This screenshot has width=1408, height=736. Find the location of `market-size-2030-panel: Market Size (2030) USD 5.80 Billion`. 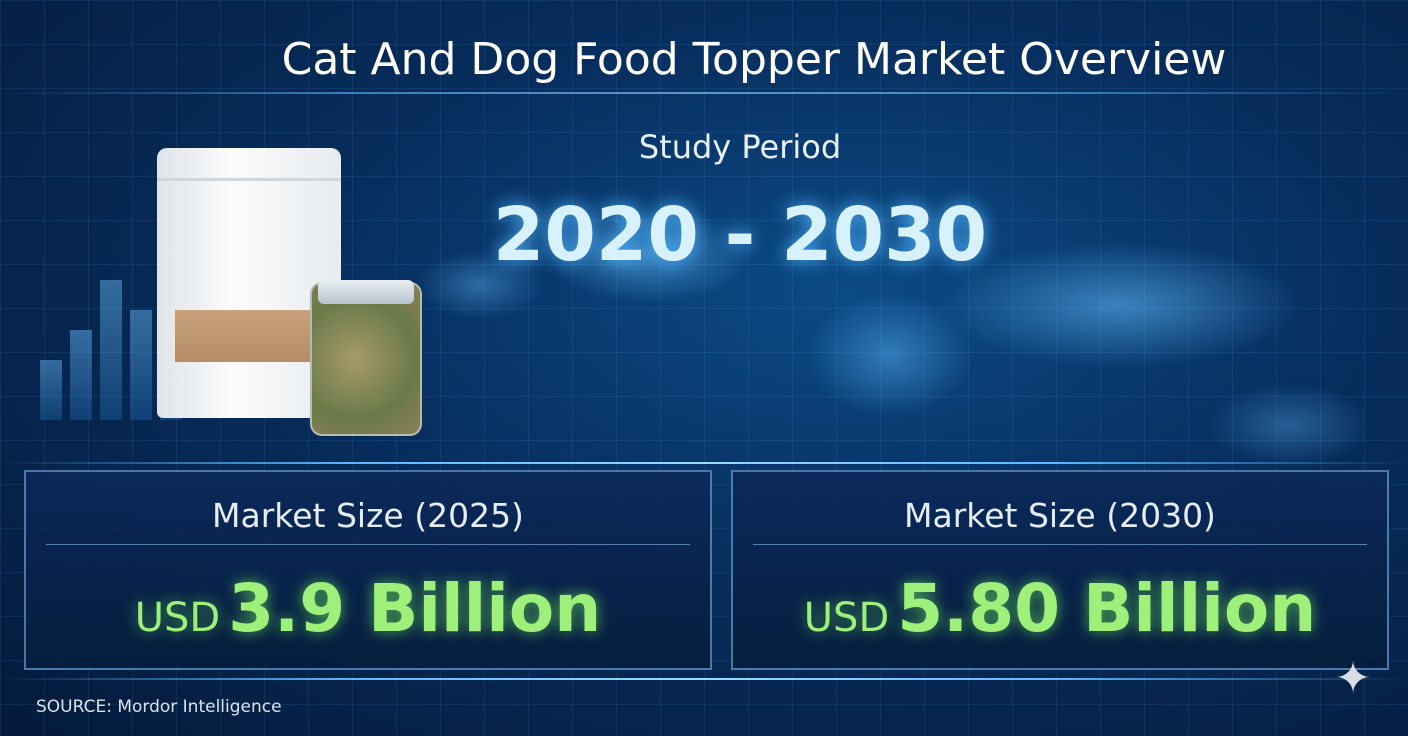

market-size-2030-panel: Market Size (2030) USD 5.80 Billion is located at coordinates (1060, 570).